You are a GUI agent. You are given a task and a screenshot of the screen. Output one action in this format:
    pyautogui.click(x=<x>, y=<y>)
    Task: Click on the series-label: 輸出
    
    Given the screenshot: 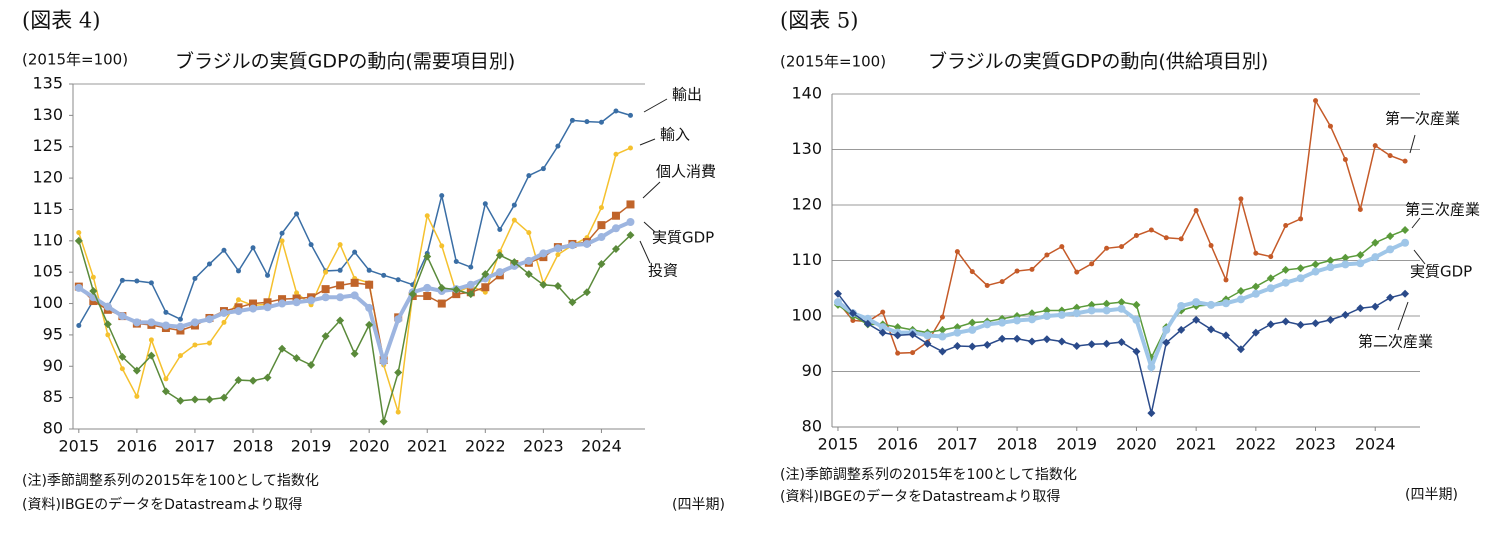 What is the action you would take?
    pyautogui.click(x=687, y=95)
    